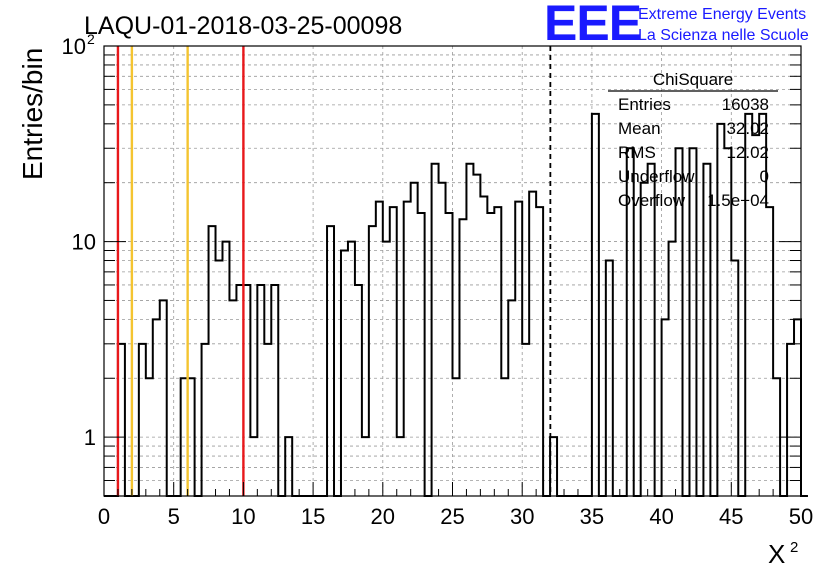 This screenshot has width=836, height=572. What do you see at coordinates (747, 152) in the screenshot?
I see `stats-value: 12.02` at bounding box center [747, 152].